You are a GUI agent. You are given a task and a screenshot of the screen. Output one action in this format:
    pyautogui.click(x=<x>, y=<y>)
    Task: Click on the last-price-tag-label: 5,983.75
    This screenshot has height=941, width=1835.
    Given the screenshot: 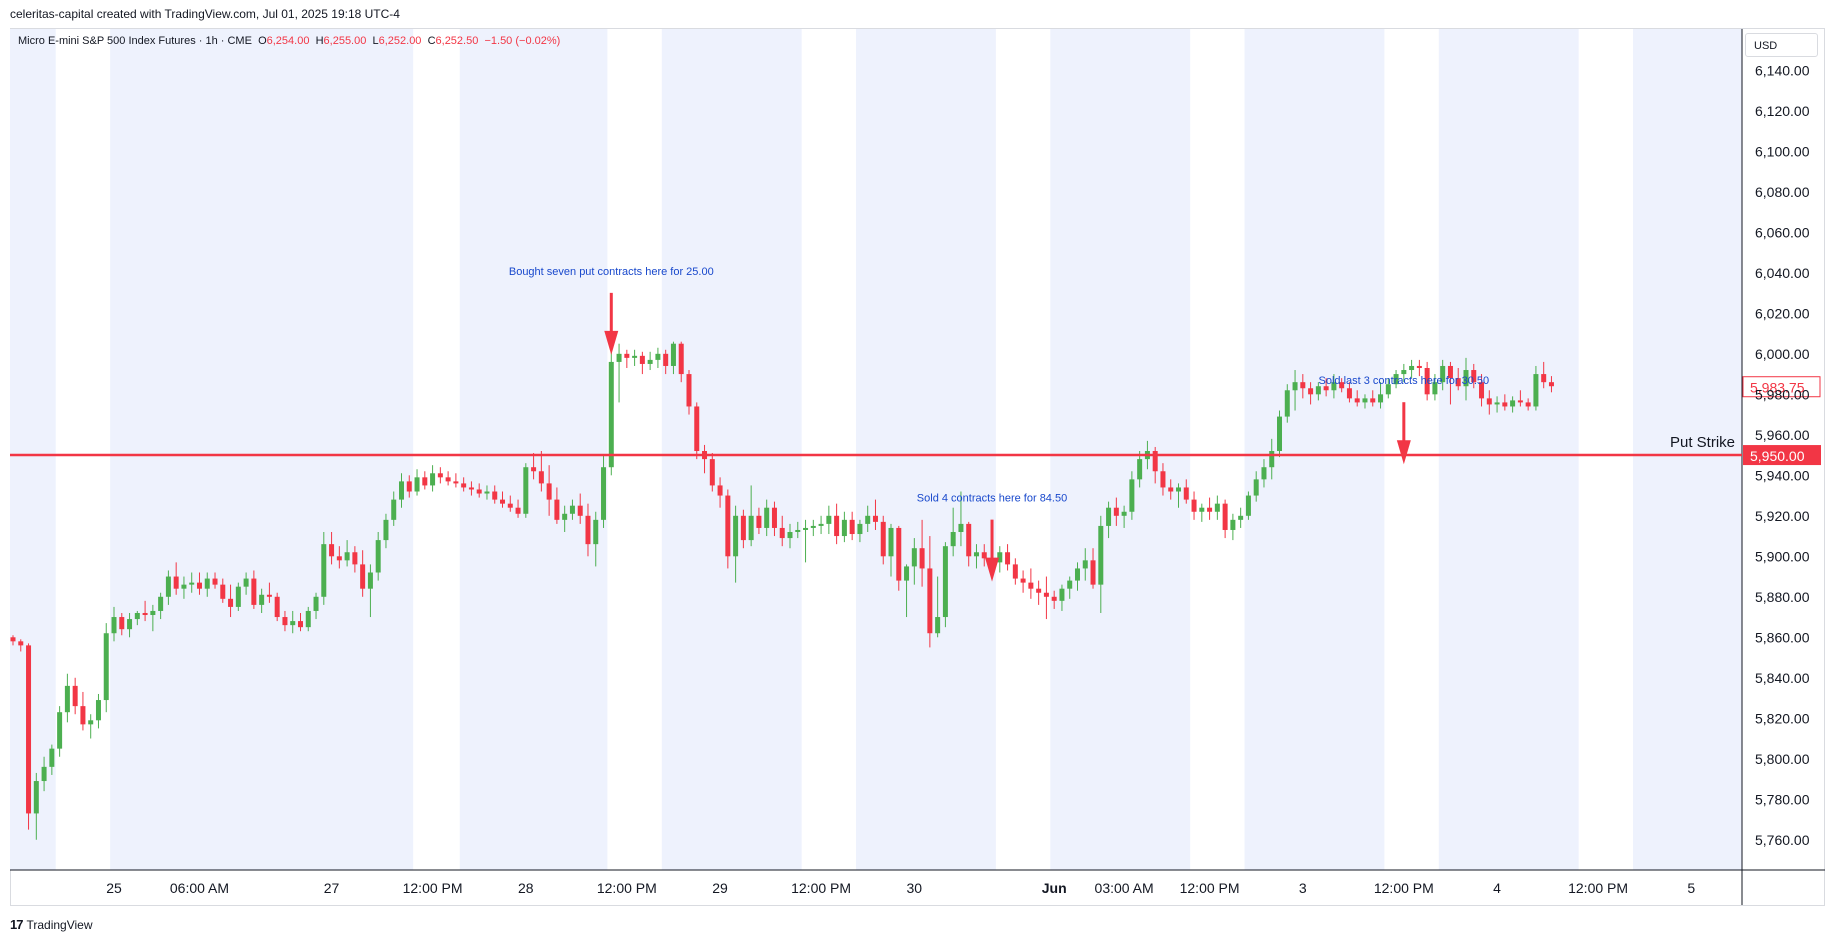 What is the action you would take?
    pyautogui.click(x=1777, y=388)
    